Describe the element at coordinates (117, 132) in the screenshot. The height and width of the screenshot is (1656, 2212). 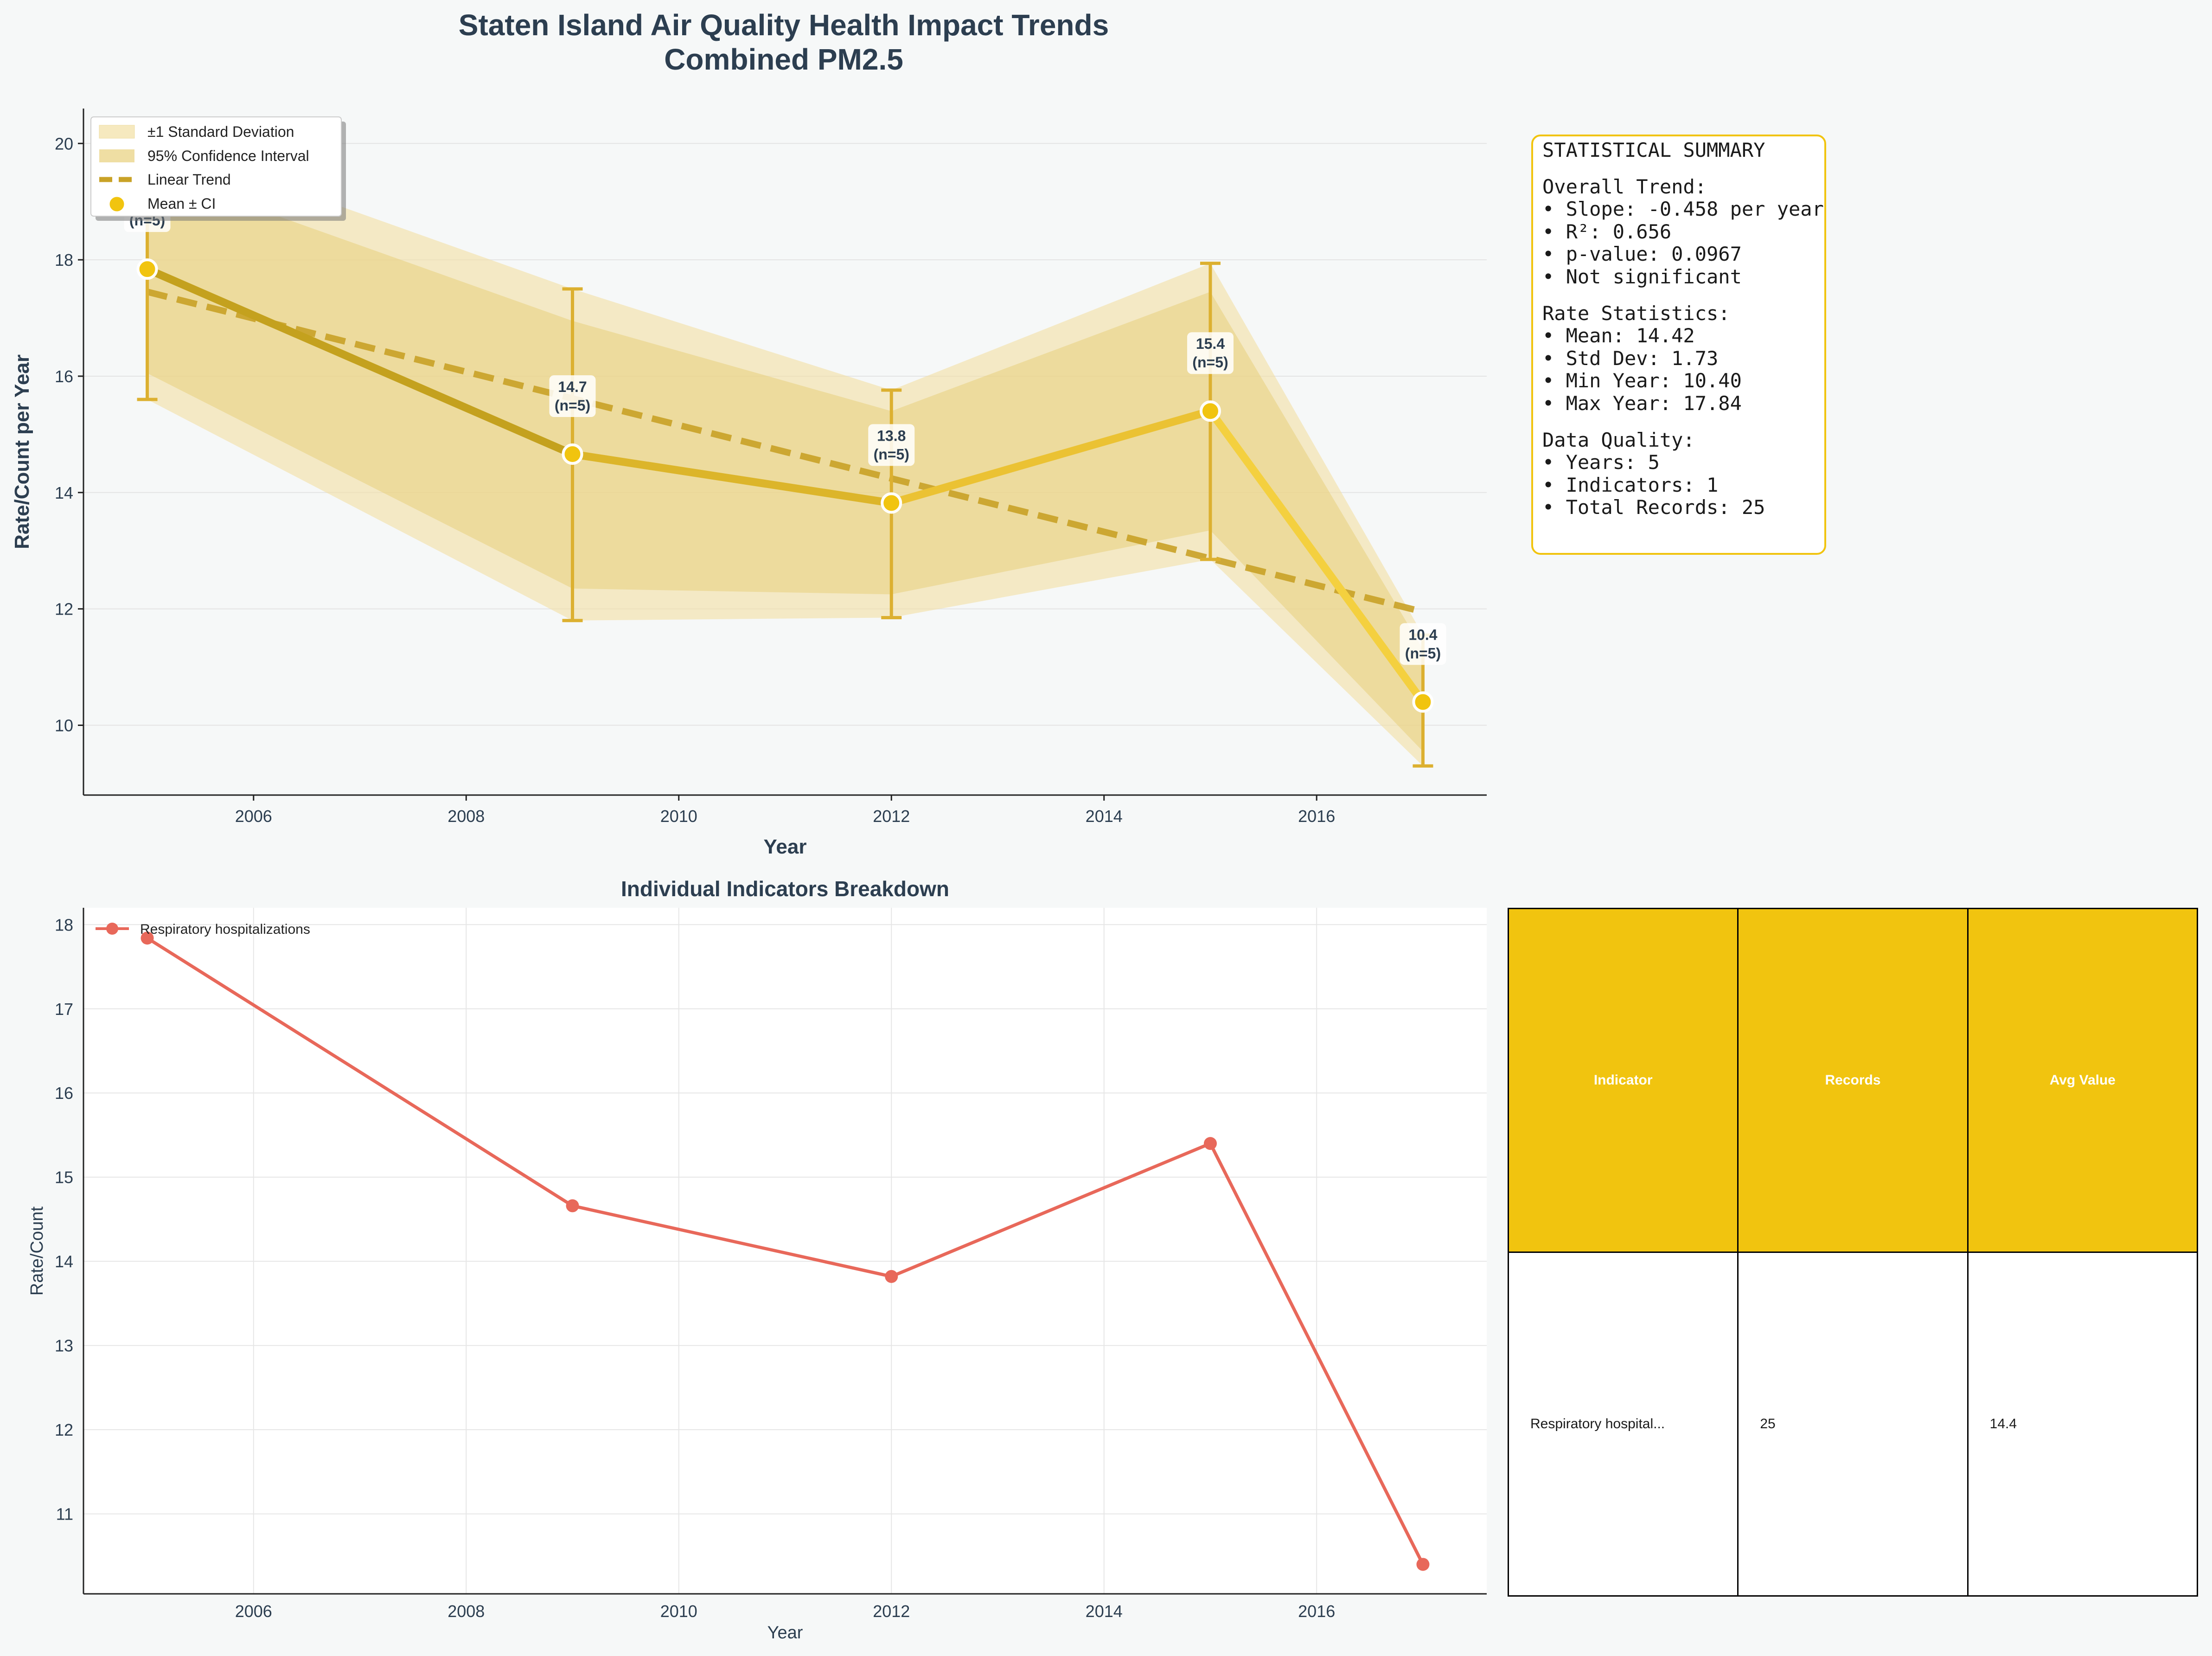
I see `legend-swatch-std` at that location.